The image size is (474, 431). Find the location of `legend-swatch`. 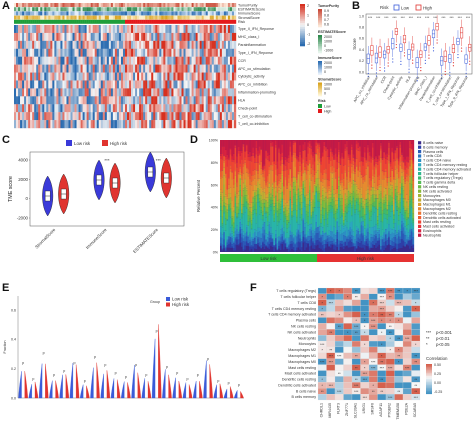

legend-swatch is located at coordinates (420, 222).